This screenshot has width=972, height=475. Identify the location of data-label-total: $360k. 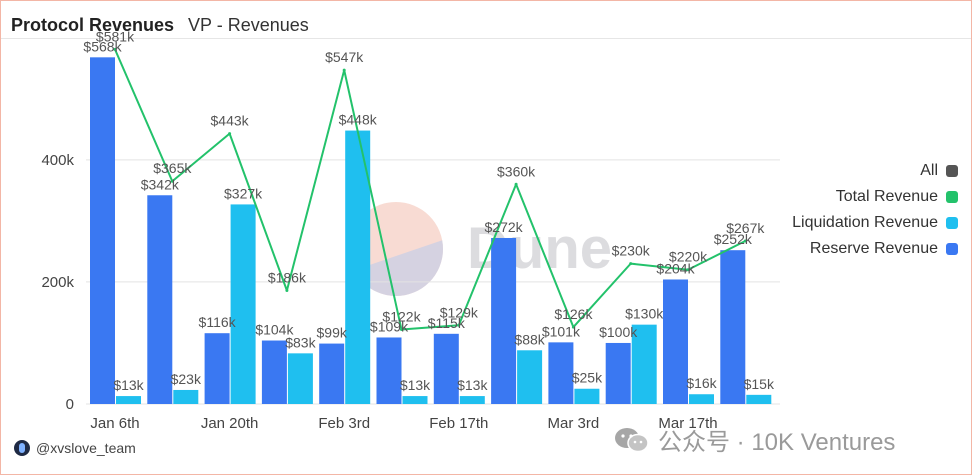
(516, 171).